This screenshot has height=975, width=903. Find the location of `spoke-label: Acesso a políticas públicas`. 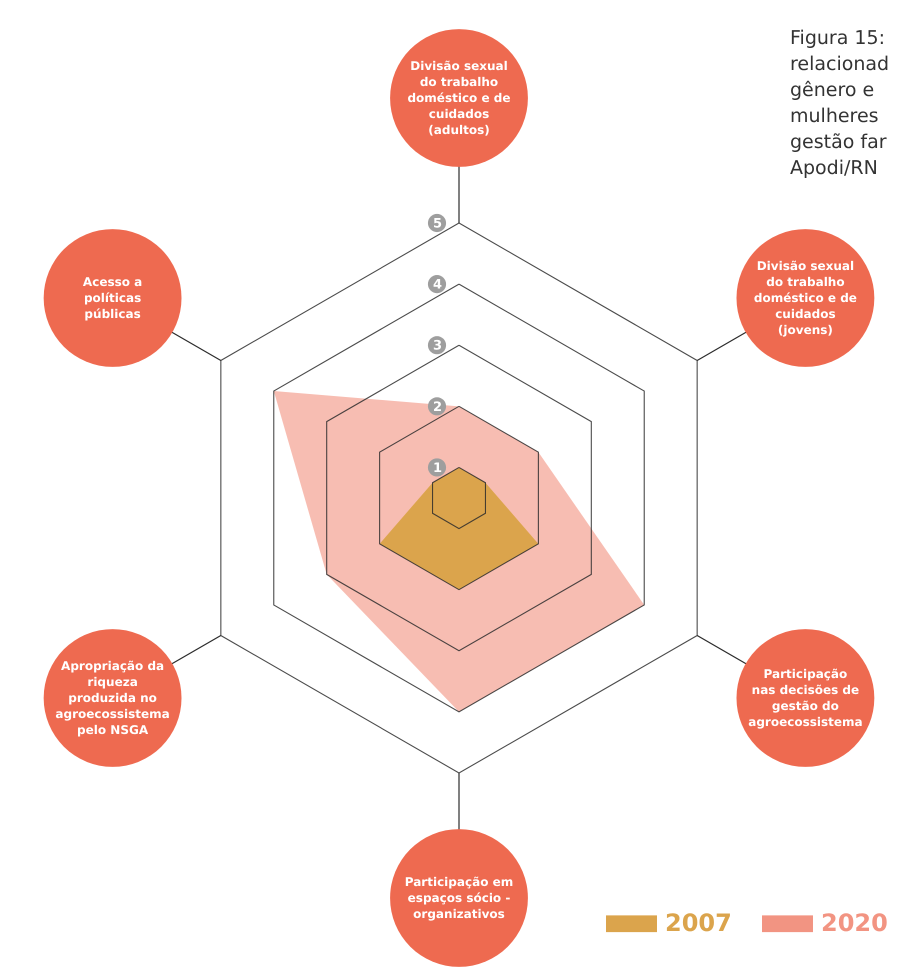

spoke-label: Acesso a políticas públicas is located at coordinates (112, 298).